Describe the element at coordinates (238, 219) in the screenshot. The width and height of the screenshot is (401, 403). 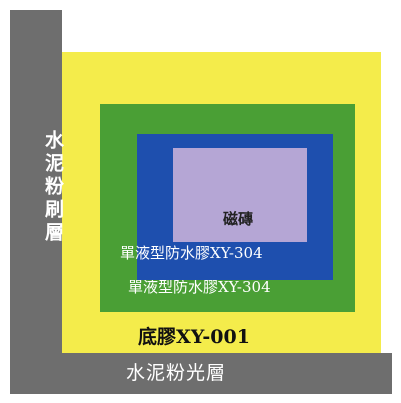
I see `tile-layer-label: 磁磚` at that location.